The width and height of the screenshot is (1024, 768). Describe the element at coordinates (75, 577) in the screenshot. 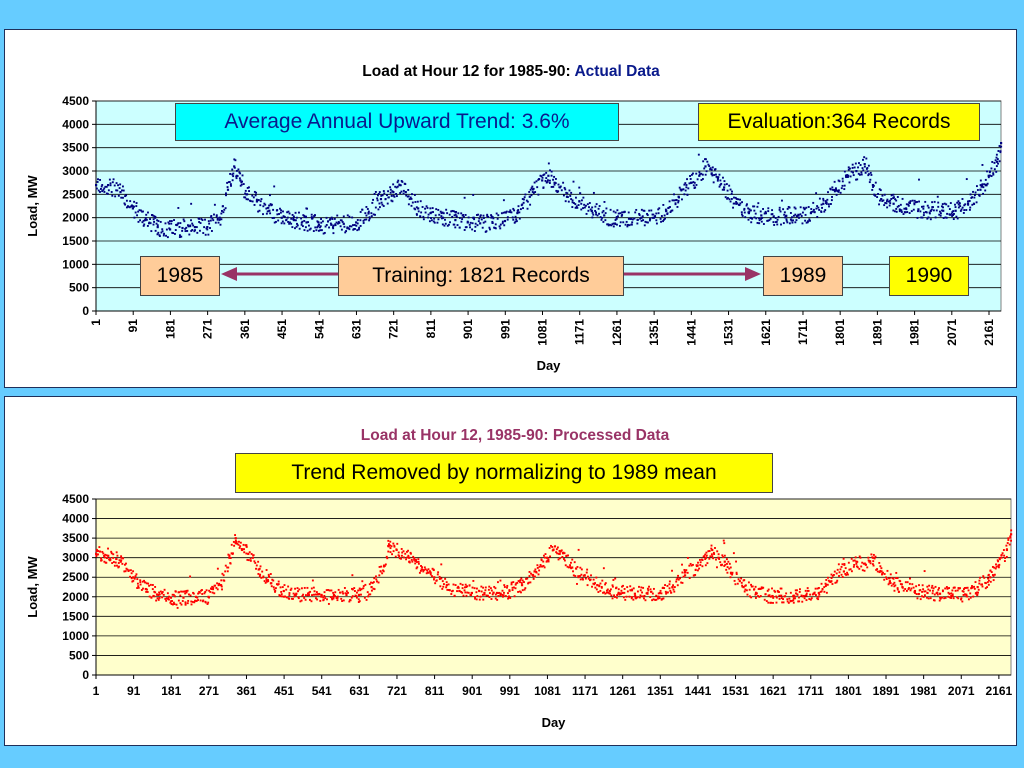

I see `y-tick-label: 2500` at that location.